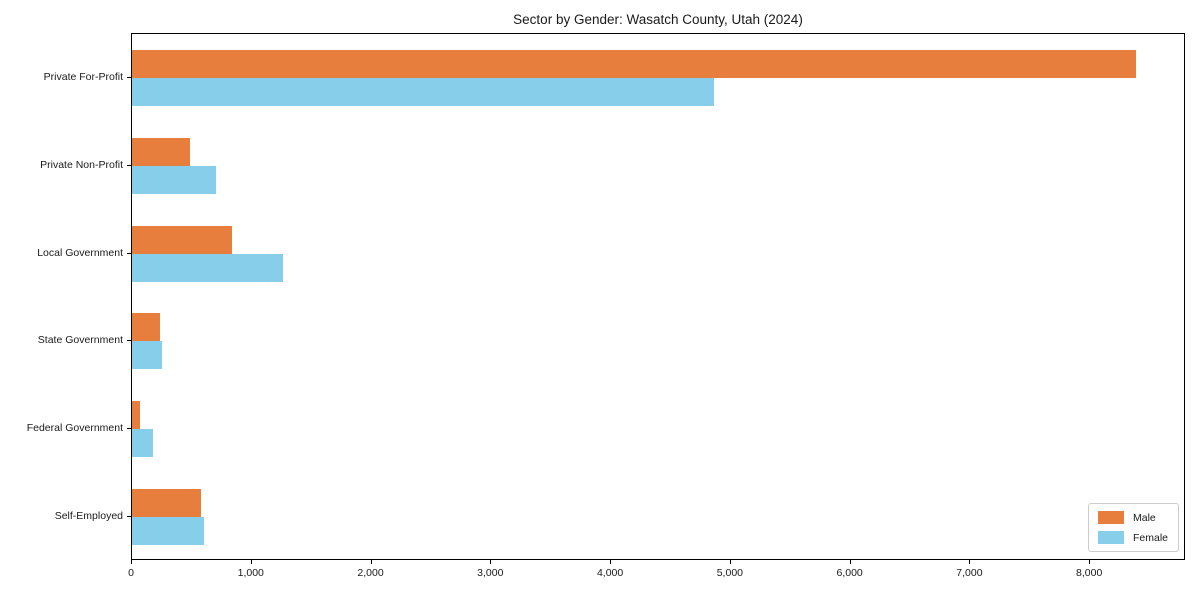 The height and width of the screenshot is (600, 1200). Describe the element at coordinates (1110, 517) in the screenshot. I see `legend-swatch-male` at that location.